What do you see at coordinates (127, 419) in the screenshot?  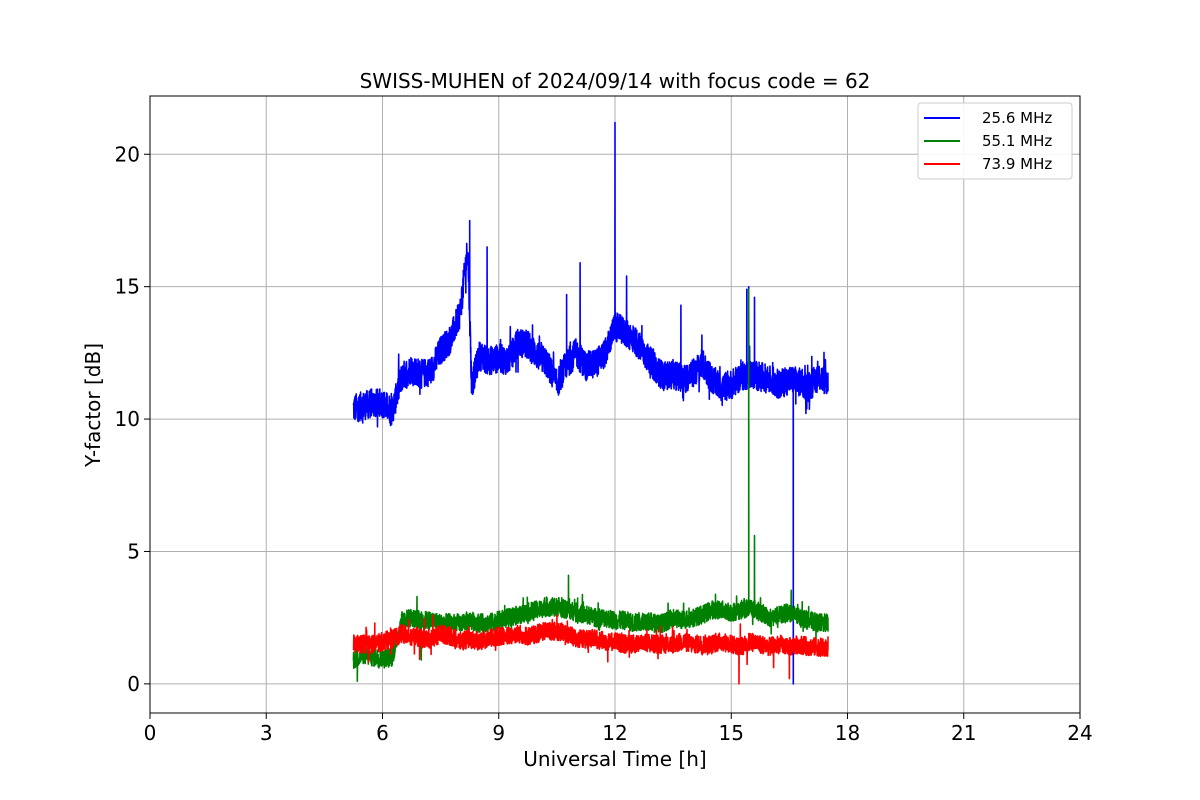 I see `y-tick-label: 10` at bounding box center [127, 419].